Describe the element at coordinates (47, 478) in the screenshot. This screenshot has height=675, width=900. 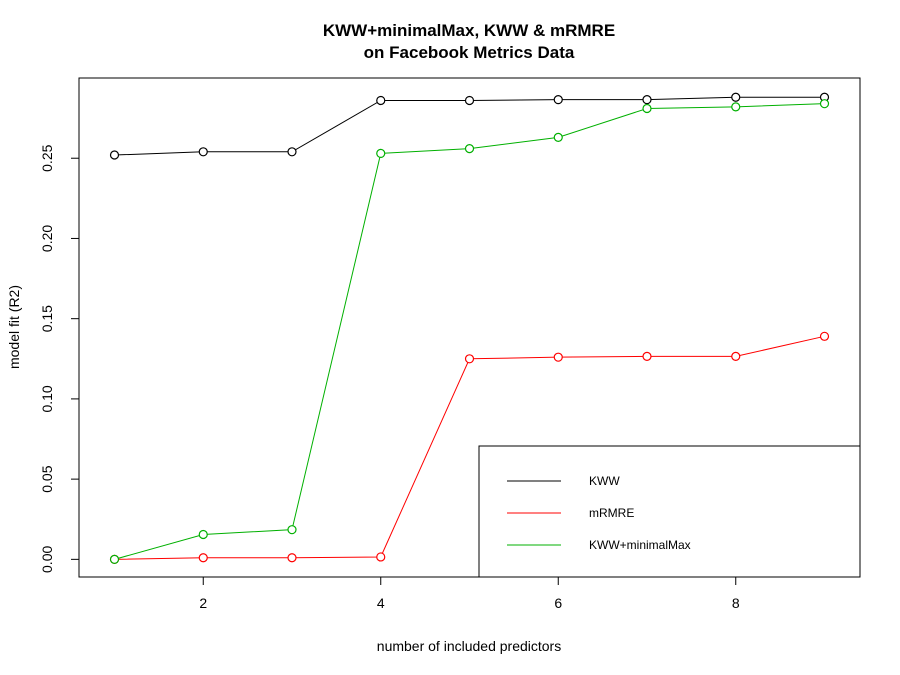
I see `y-tick-label: 0.05` at that location.